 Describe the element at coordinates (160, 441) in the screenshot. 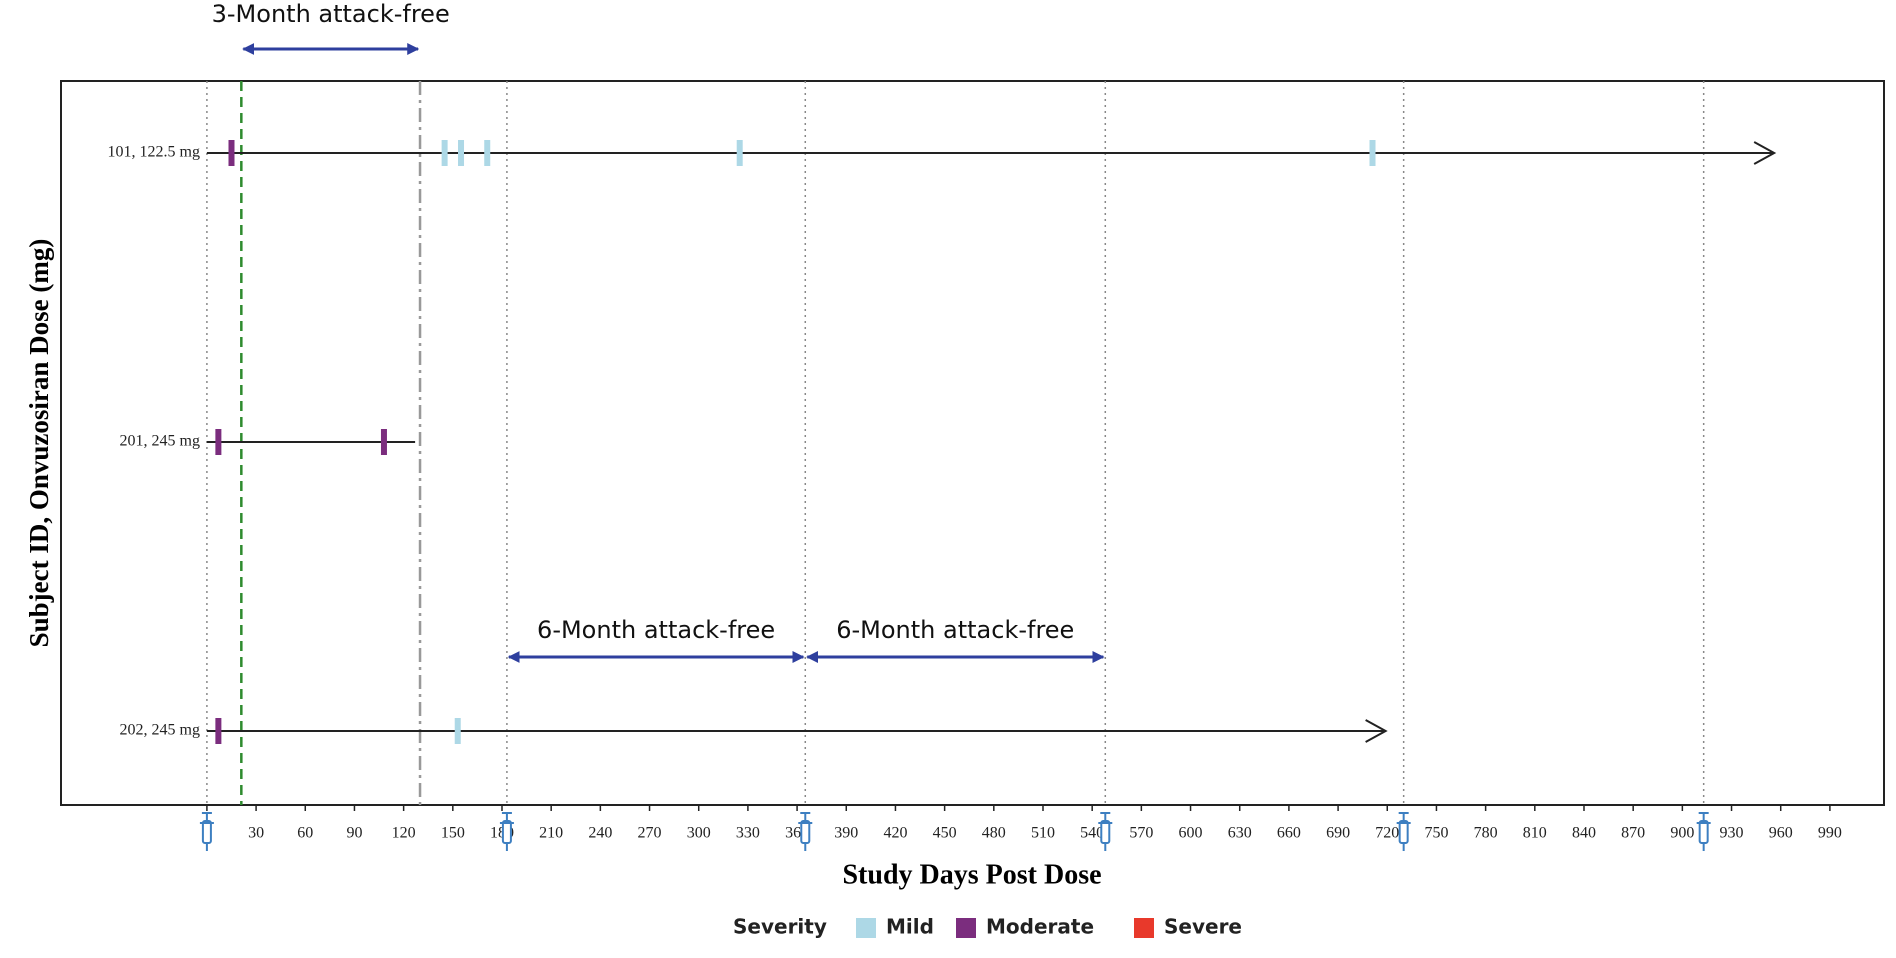

I see `subject-label: 201, 245 mg` at that location.